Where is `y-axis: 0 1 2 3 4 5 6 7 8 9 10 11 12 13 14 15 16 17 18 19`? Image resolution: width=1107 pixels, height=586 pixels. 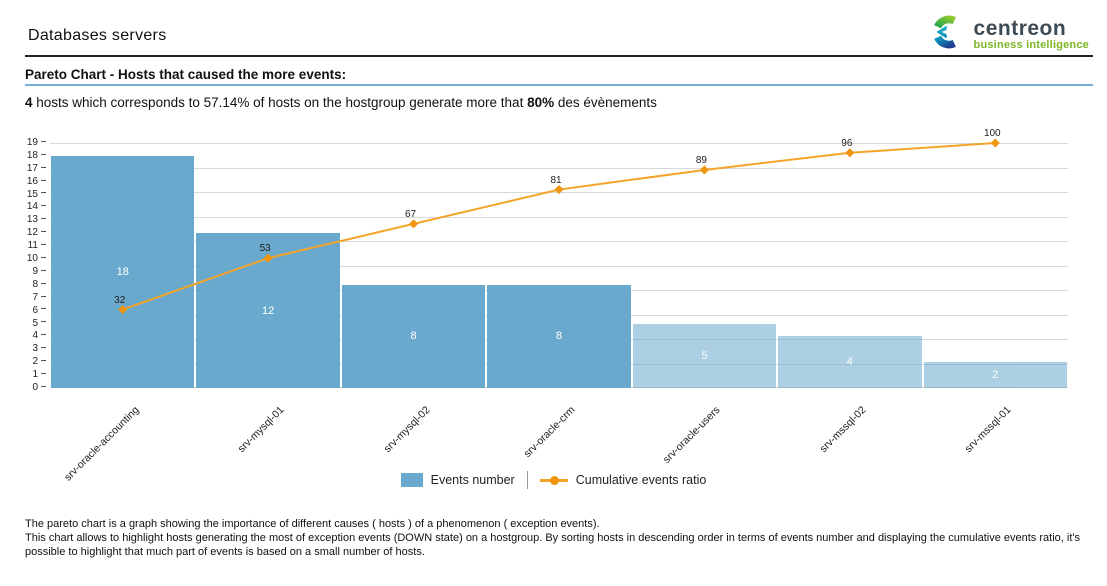
y-axis: 0 1 2 3 4 5 6 7 8 9 10 11 12 13 14 15 16 17 18 19 is located at coordinates (23, 265).